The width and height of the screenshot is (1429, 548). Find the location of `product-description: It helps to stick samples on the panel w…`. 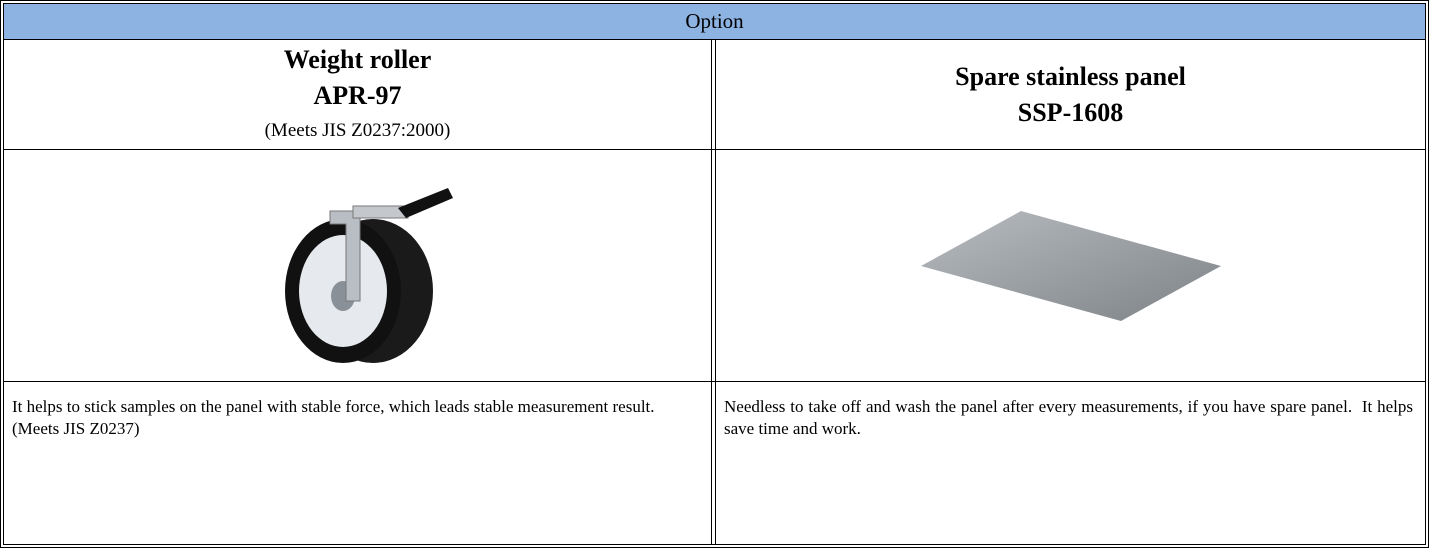

product-description: It helps to stick samples on the panel w… is located at coordinates (335, 417).